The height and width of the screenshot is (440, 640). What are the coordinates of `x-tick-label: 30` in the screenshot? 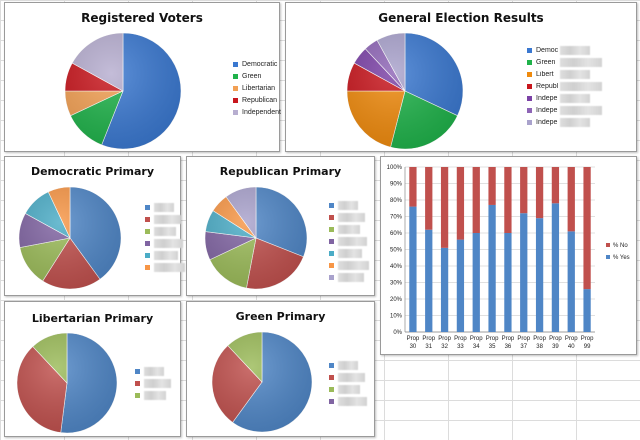 It's located at (413, 347).